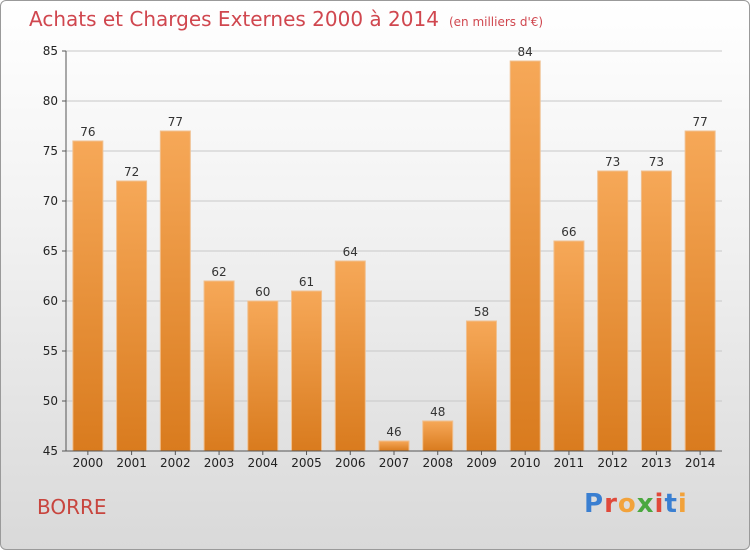  What do you see at coordinates (656, 311) in the screenshot?
I see `bar-2013` at bounding box center [656, 311].